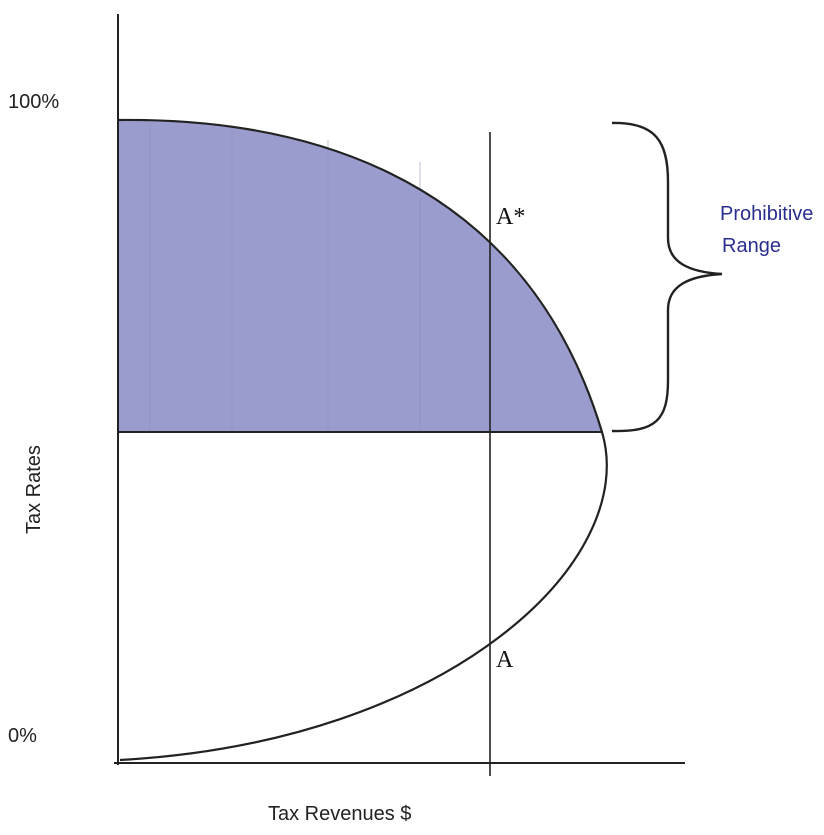  What do you see at coordinates (667, 277) in the screenshot?
I see `prohibitive-range-brace` at bounding box center [667, 277].